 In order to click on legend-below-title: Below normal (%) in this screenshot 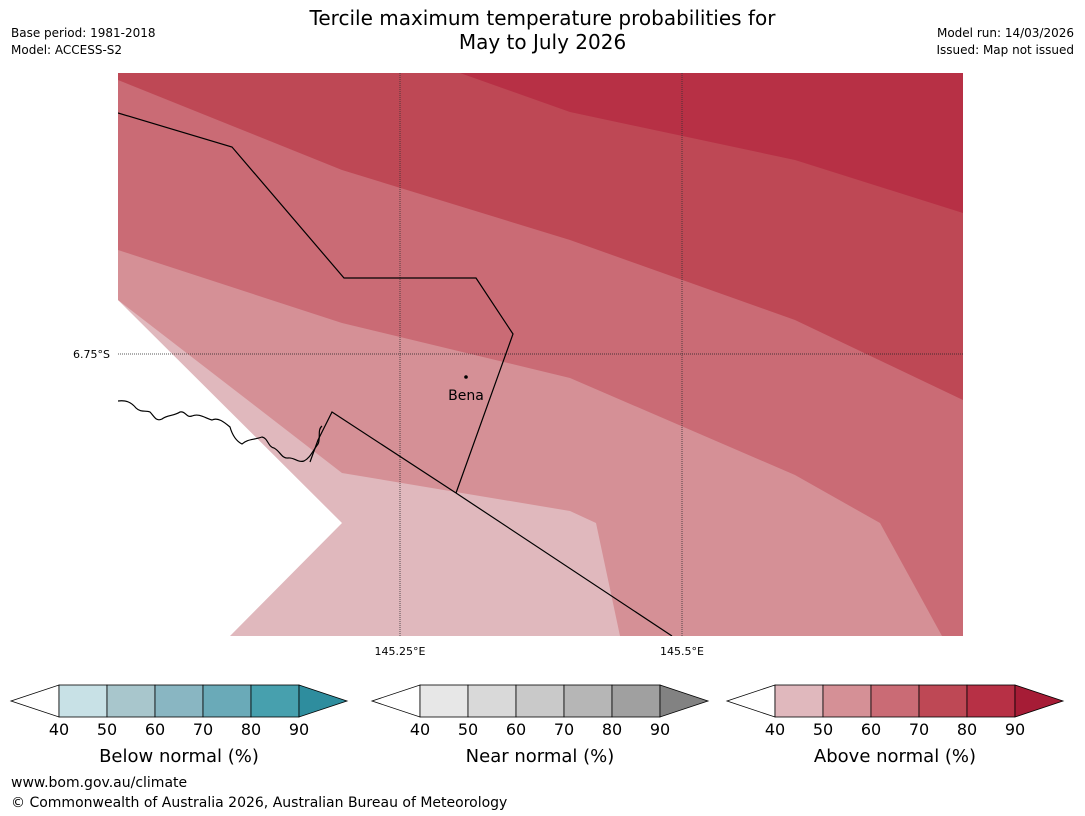, I will do `click(179, 756)`.